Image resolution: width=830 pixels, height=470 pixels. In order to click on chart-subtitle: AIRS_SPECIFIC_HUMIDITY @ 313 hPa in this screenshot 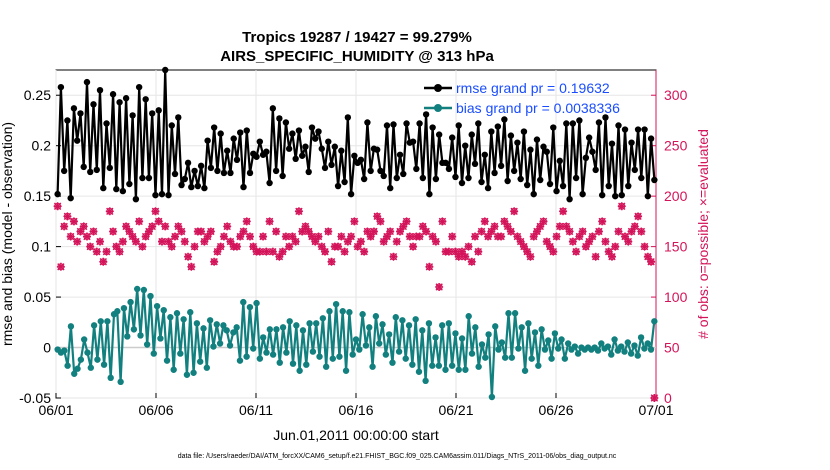, I will do `click(357, 56)`.